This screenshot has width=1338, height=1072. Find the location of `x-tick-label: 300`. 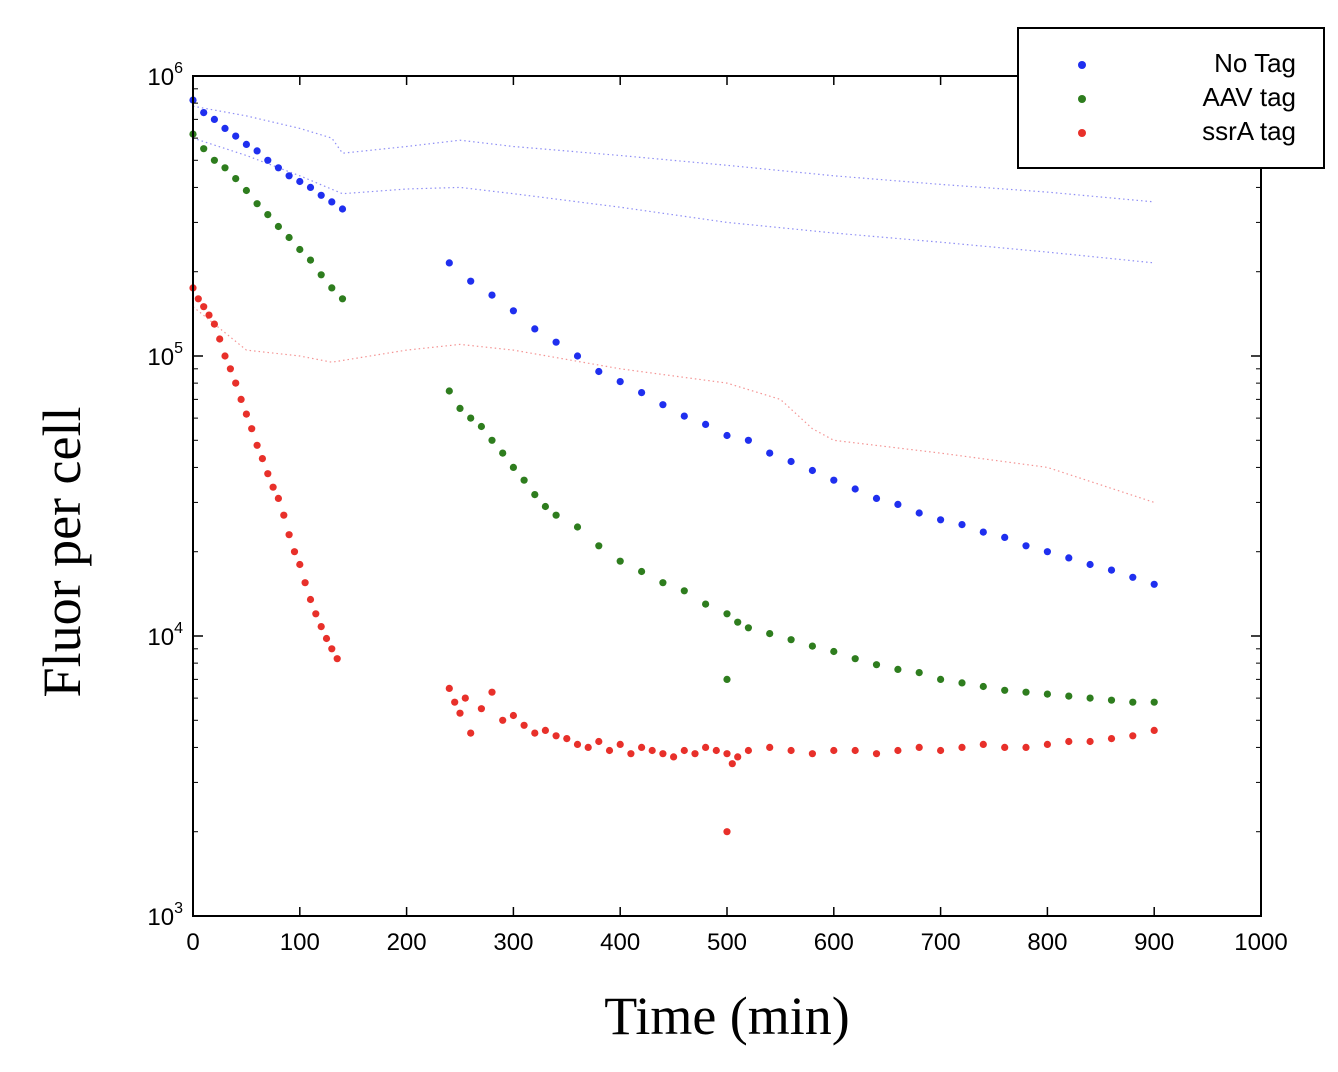

x-tick-label: 300 is located at coordinates (513, 942).